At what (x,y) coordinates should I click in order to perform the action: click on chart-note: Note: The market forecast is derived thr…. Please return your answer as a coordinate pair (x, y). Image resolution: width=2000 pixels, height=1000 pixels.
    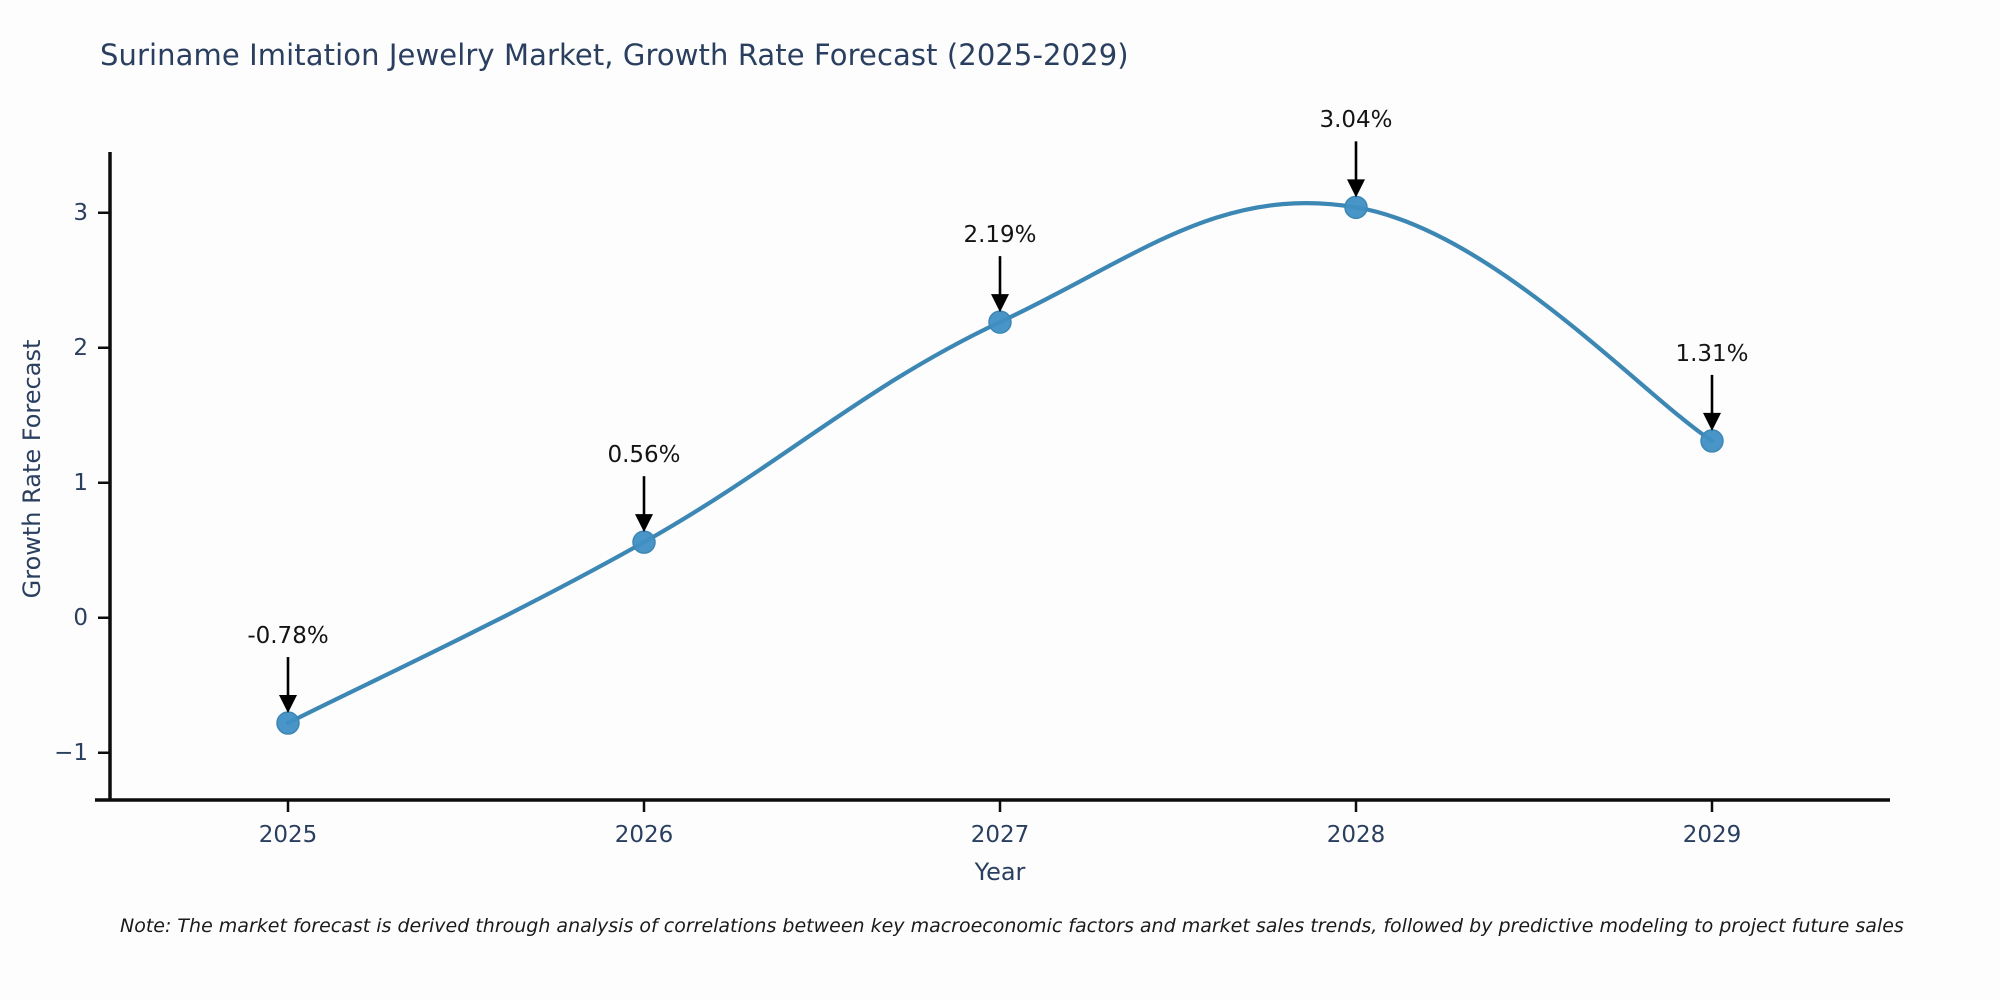
    Looking at the image, I should click on (1012, 926).